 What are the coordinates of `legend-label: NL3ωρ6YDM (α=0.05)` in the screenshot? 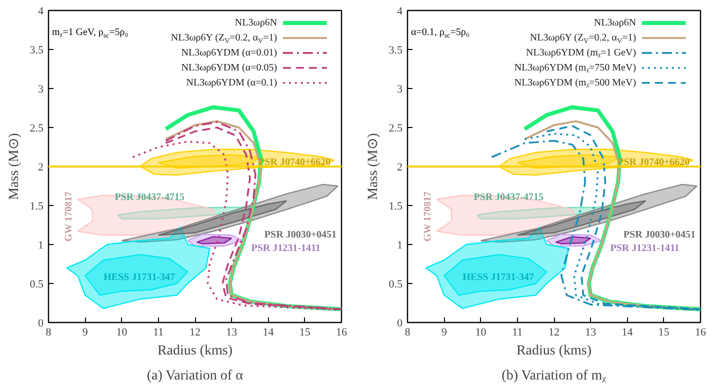 It's located at (229, 68).